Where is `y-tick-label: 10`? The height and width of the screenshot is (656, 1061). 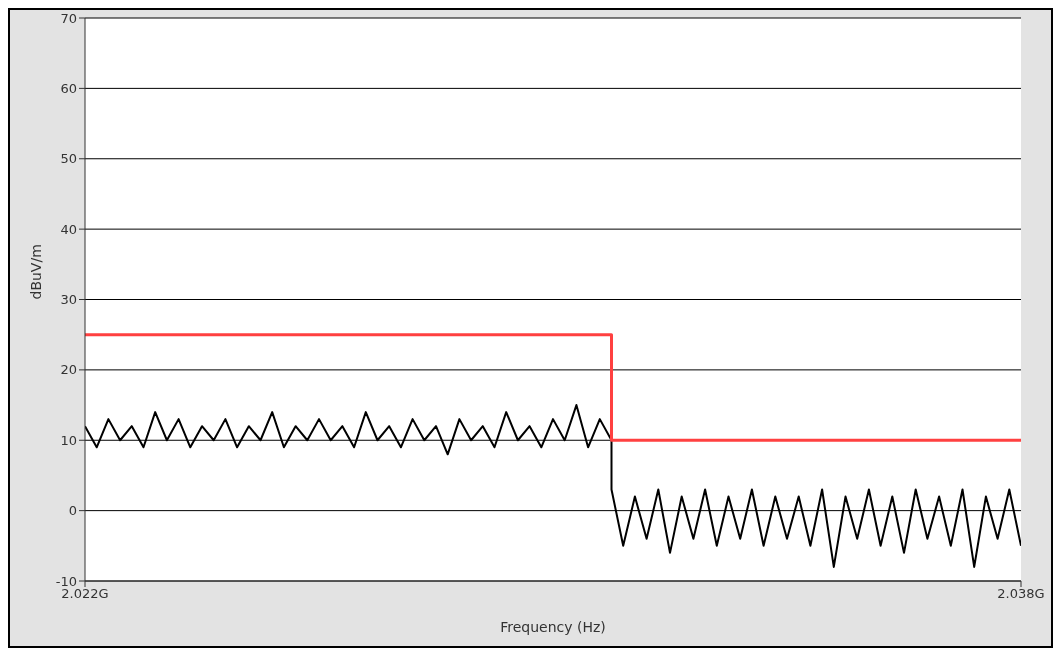
y-tick-label: 10 is located at coordinates (68, 440).